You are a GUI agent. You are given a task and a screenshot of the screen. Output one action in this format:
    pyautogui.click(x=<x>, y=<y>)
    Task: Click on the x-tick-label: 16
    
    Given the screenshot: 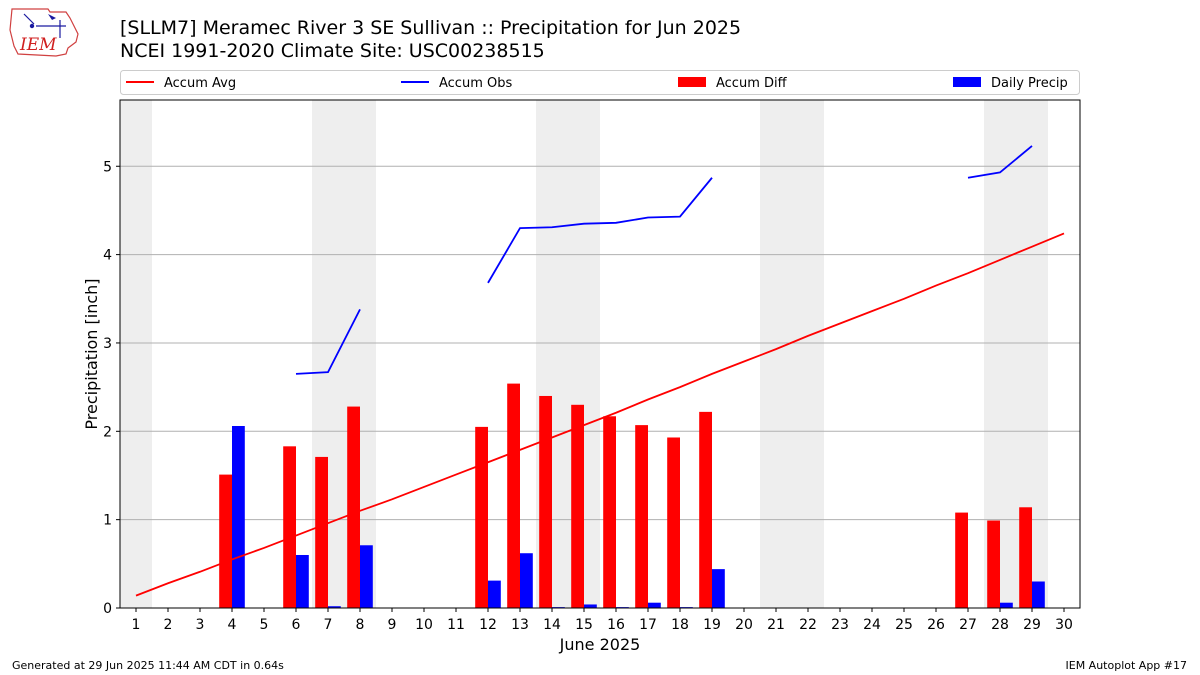 What is the action you would take?
    pyautogui.click(x=616, y=625)
    